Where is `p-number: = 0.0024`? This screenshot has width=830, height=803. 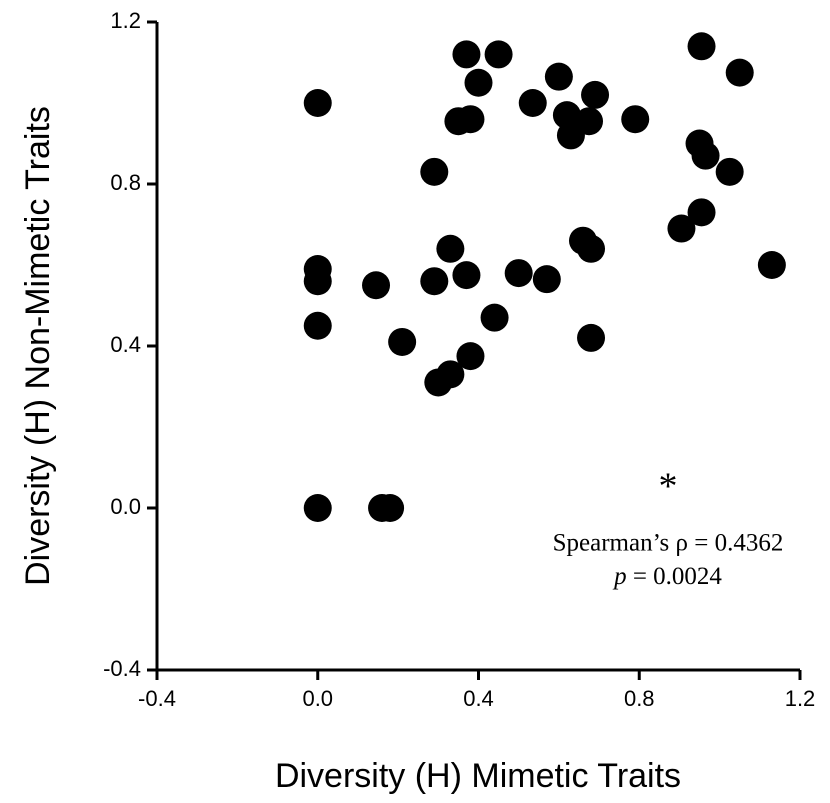 p-number: = 0.0024 is located at coordinates (678, 576).